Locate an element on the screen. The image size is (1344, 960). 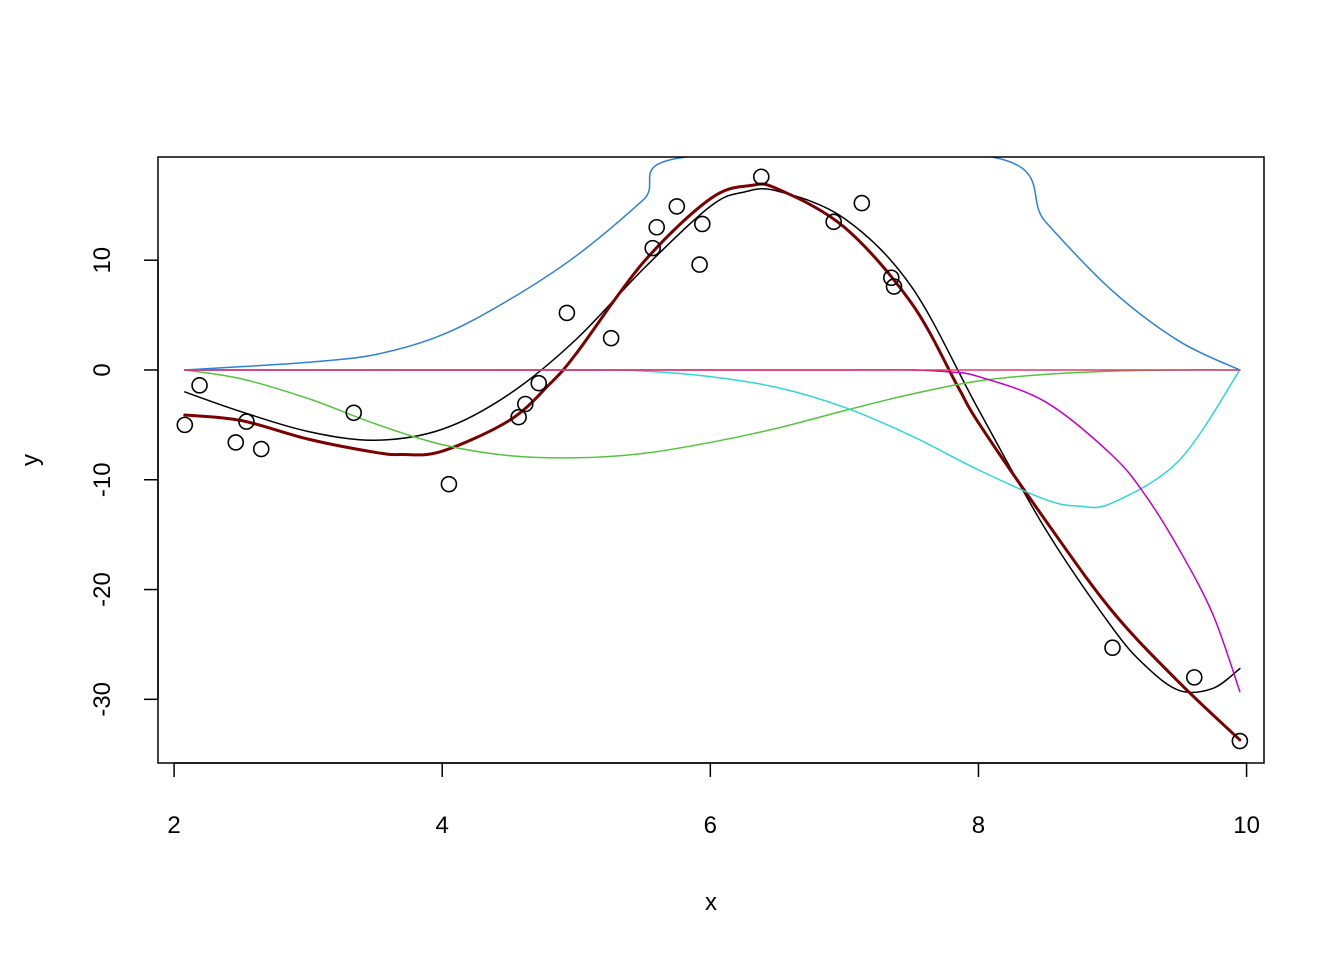
x-tick-label: 8 is located at coordinates (978, 825).